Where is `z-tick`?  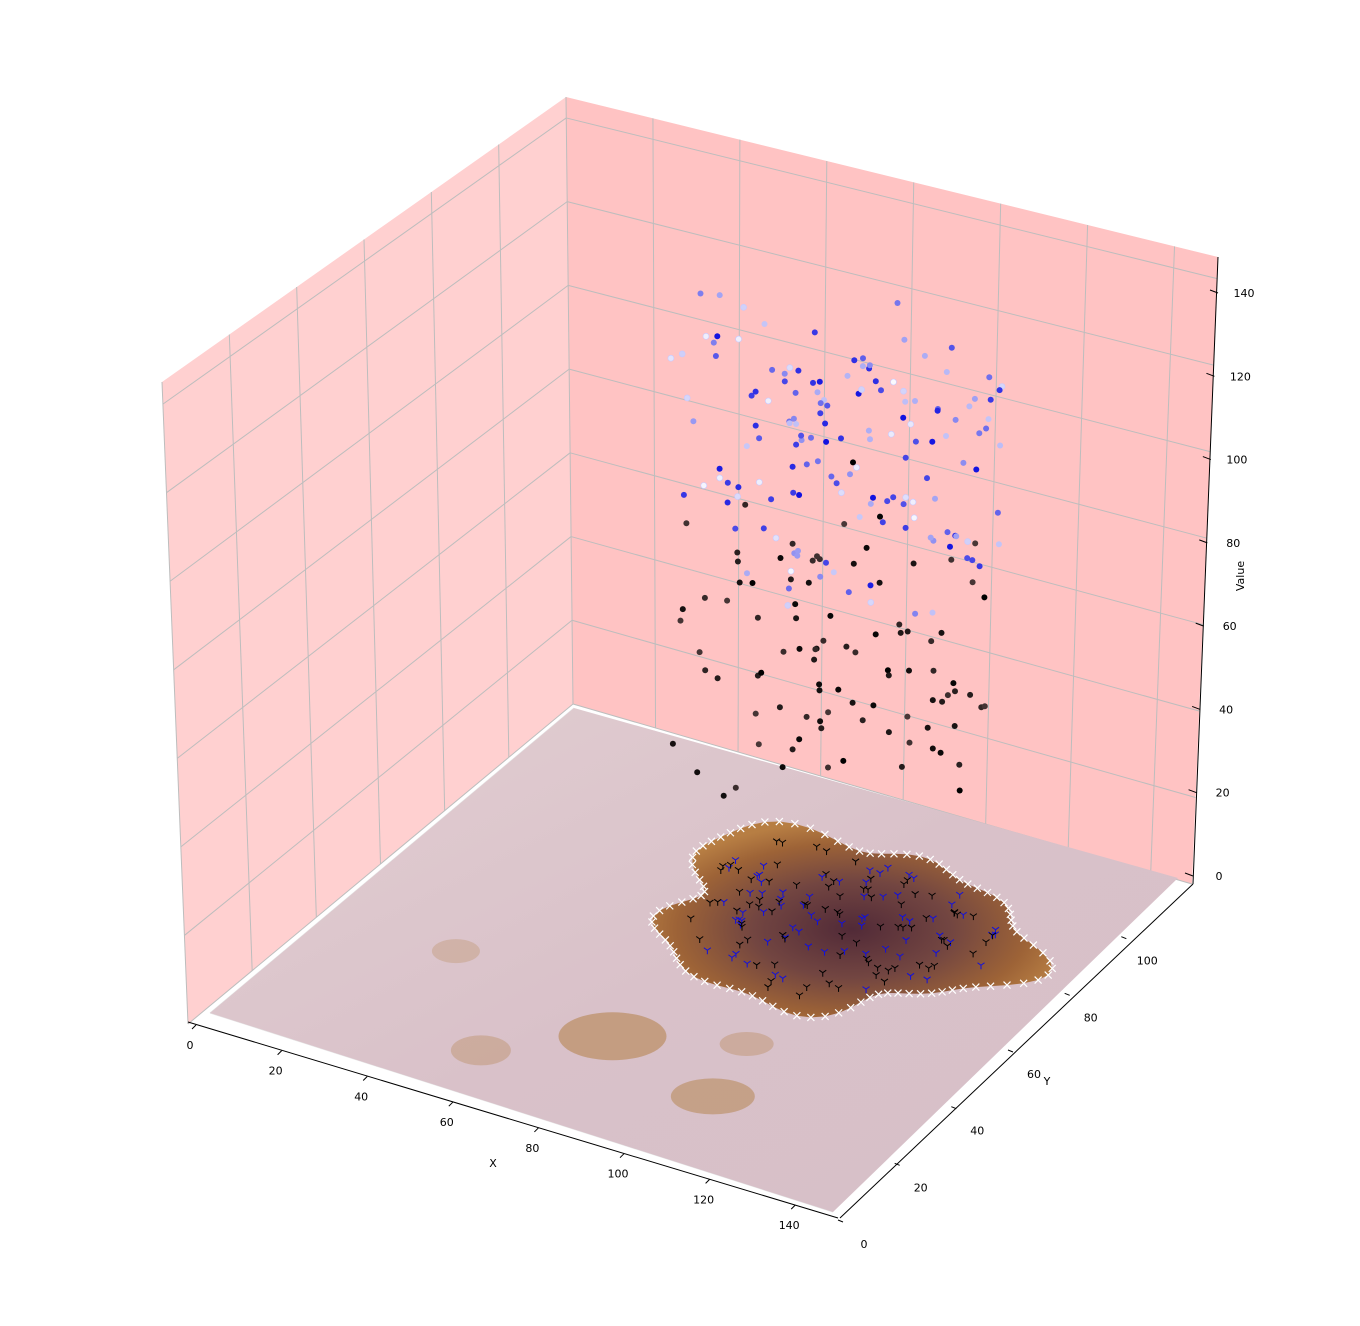
z-tick is located at coordinates (1210, 374).